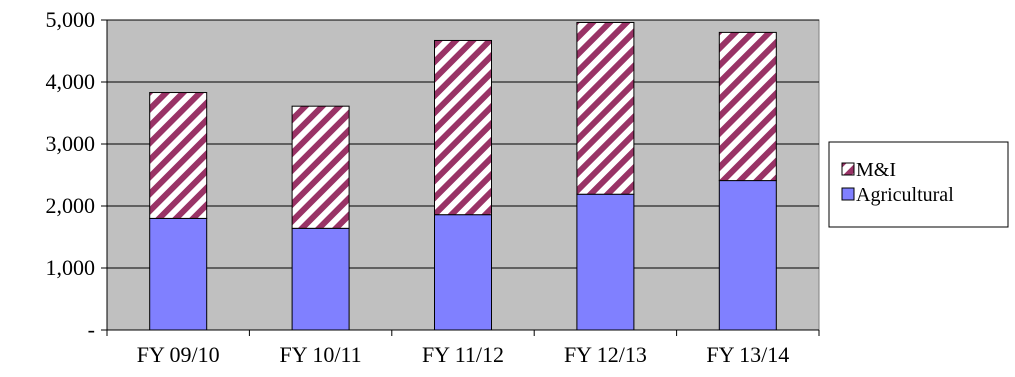 The height and width of the screenshot is (377, 1015). I want to click on legend-box, so click(918, 184).